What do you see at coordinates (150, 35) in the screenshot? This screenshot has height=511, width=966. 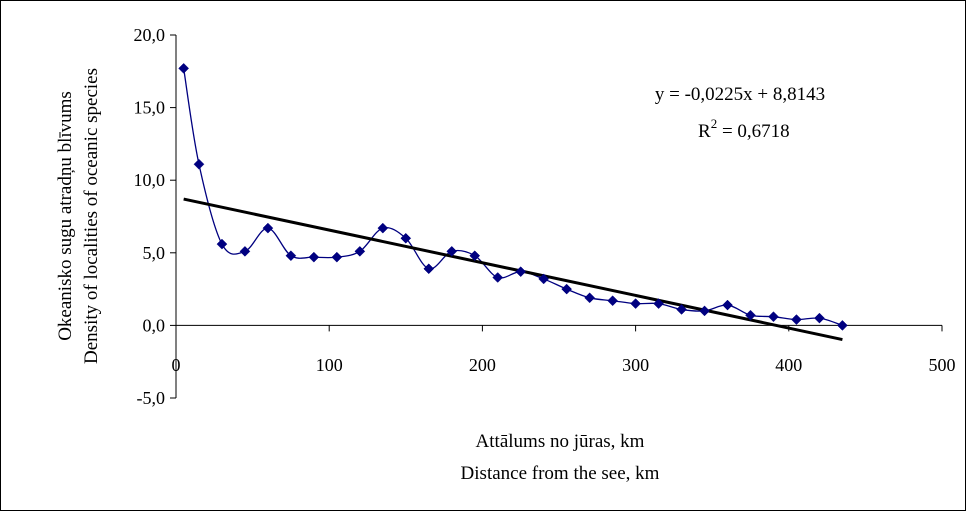 I see `y-tick-label: 20,0` at bounding box center [150, 35].